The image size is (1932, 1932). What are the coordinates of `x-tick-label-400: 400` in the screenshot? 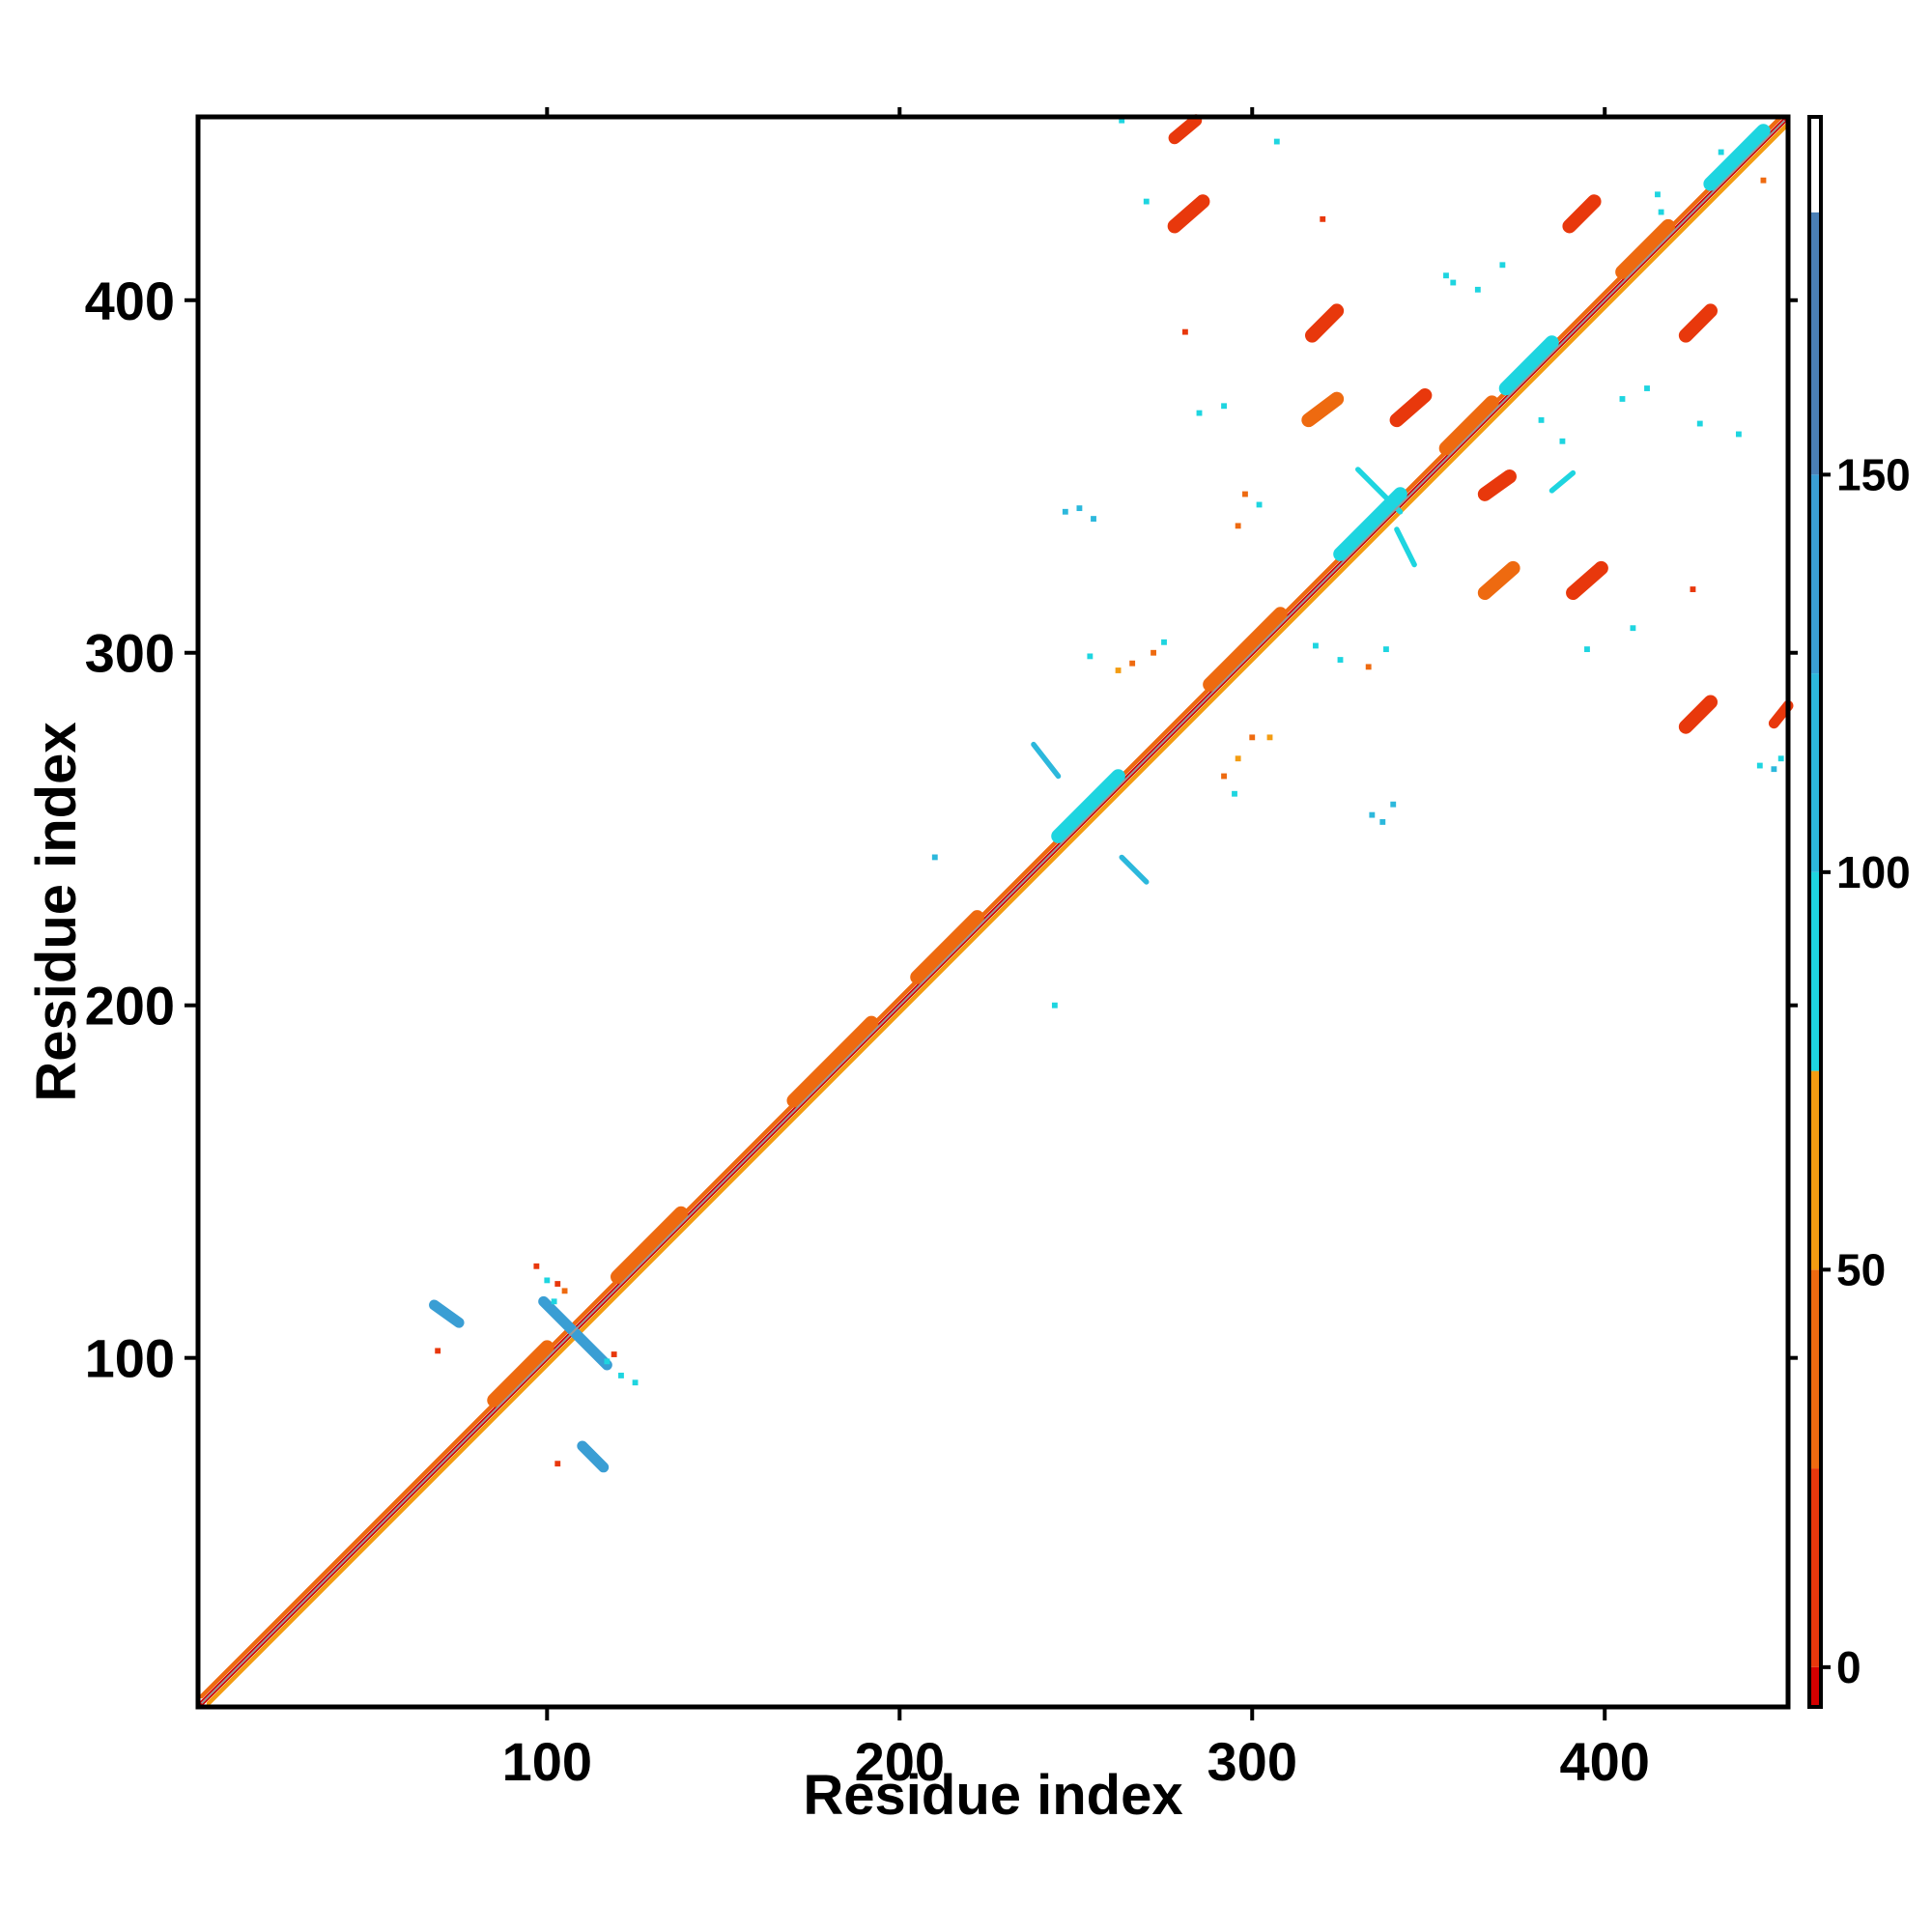 It's located at (1604, 1761).